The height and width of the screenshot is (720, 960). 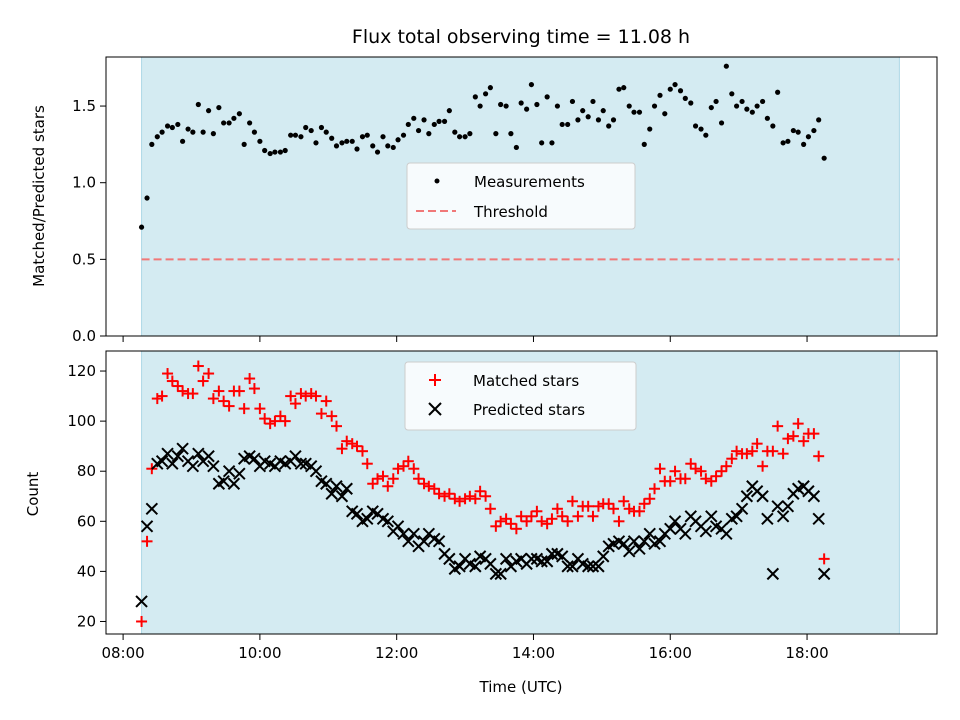 I want to click on top-y-tick-label: 0.0, so click(x=84, y=336).